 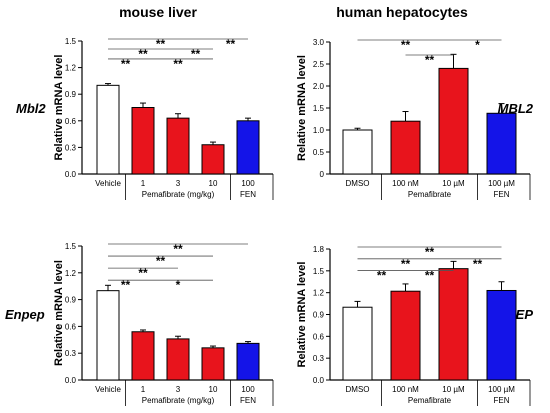 What do you see at coordinates (59, 313) in the screenshot?
I see `mouse-enpep-y-axis-label: Relative mRNA level` at bounding box center [59, 313].